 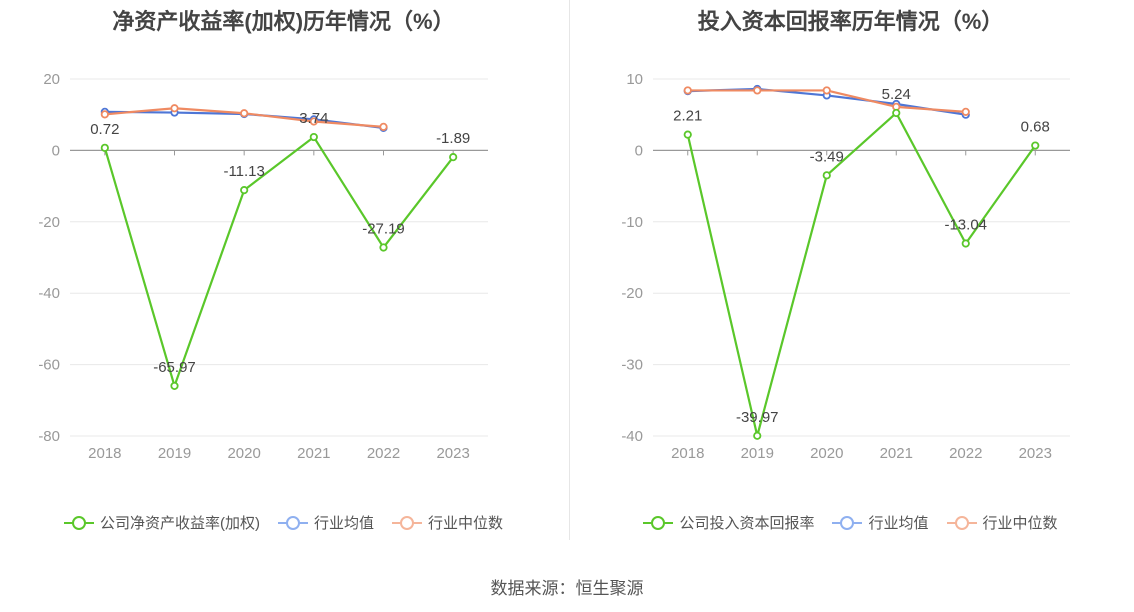 I want to click on roic-chart-legend: 公司投入资本回报率 行业均值 行业中位数, so click(x=850, y=522).